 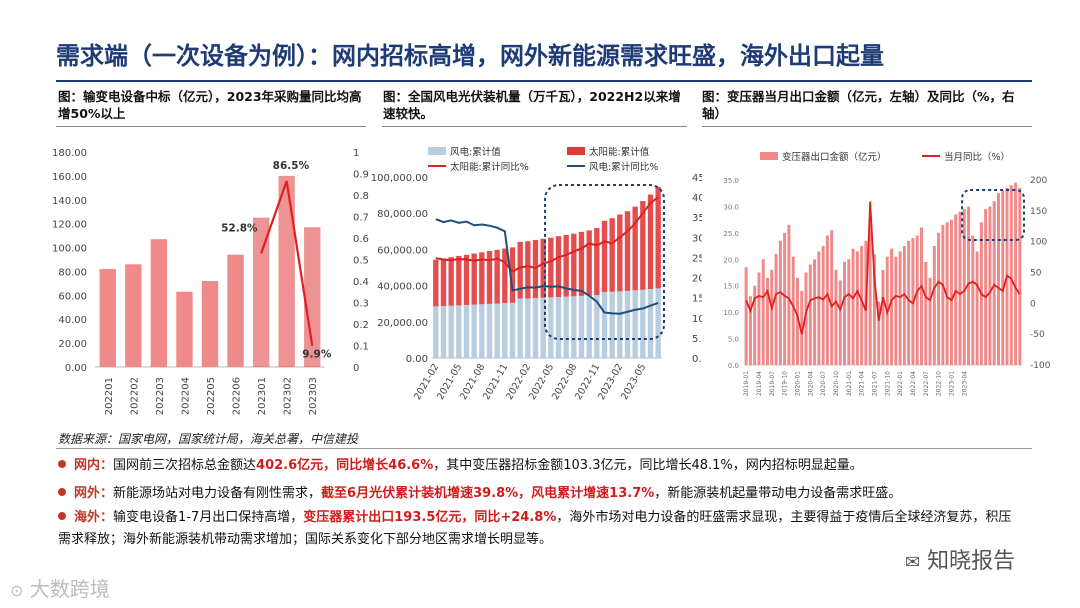 What do you see at coordinates (697, 299) in the screenshot?
I see `y2-tick-label: 15.00` at bounding box center [697, 299].